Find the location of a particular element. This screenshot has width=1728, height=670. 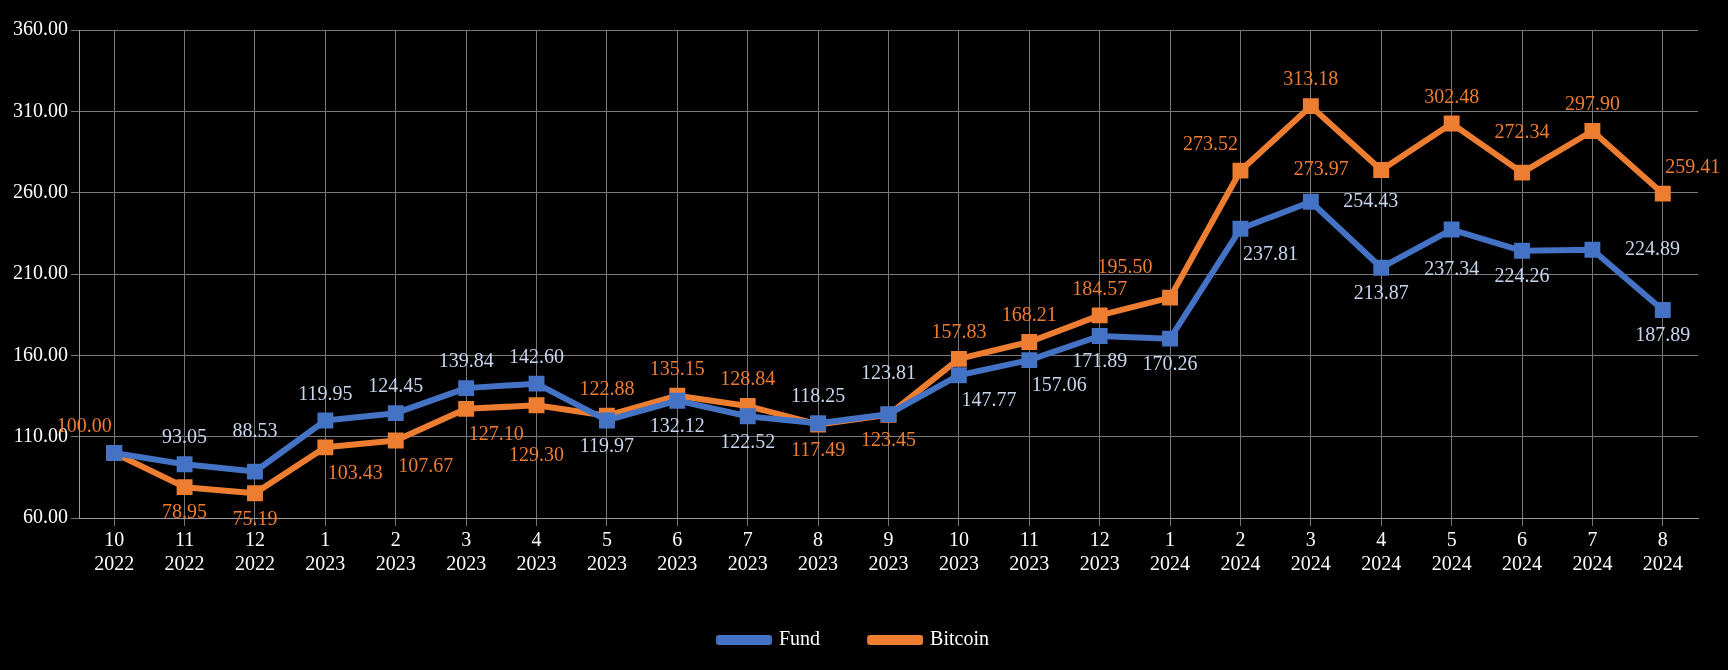

data-label: 259.41 is located at coordinates (1693, 165).